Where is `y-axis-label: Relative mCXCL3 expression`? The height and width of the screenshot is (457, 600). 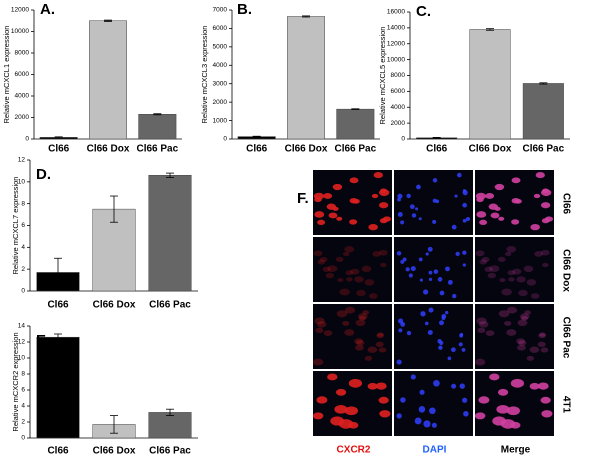 y-axis-label: Relative mCXCL3 expression is located at coordinates (204, 75).